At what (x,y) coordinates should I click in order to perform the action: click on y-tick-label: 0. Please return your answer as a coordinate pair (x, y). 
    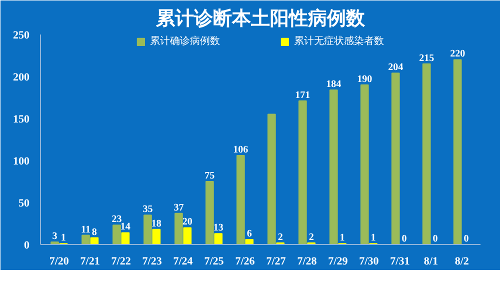
    Looking at the image, I should click on (27, 246).